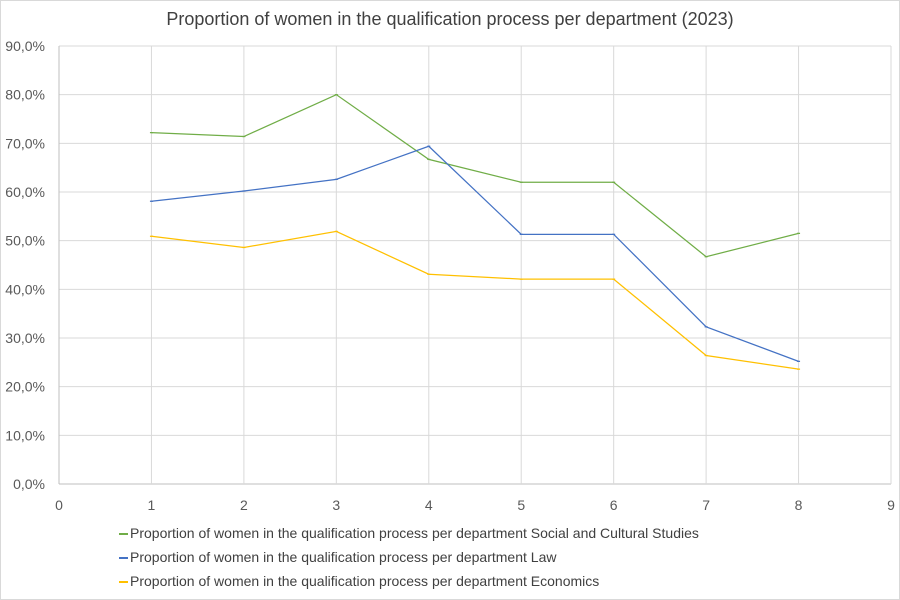  What do you see at coordinates (25, 192) in the screenshot?
I see `y-tick-label: 60,0%` at bounding box center [25, 192].